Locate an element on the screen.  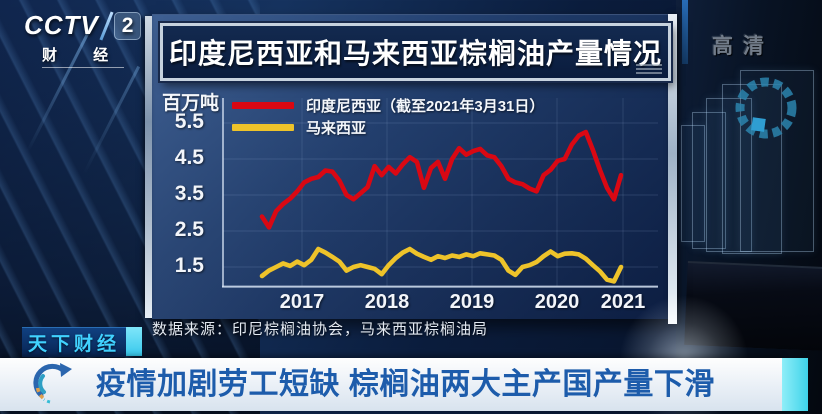
title-corner-decoration is located at coordinates (649, 69).